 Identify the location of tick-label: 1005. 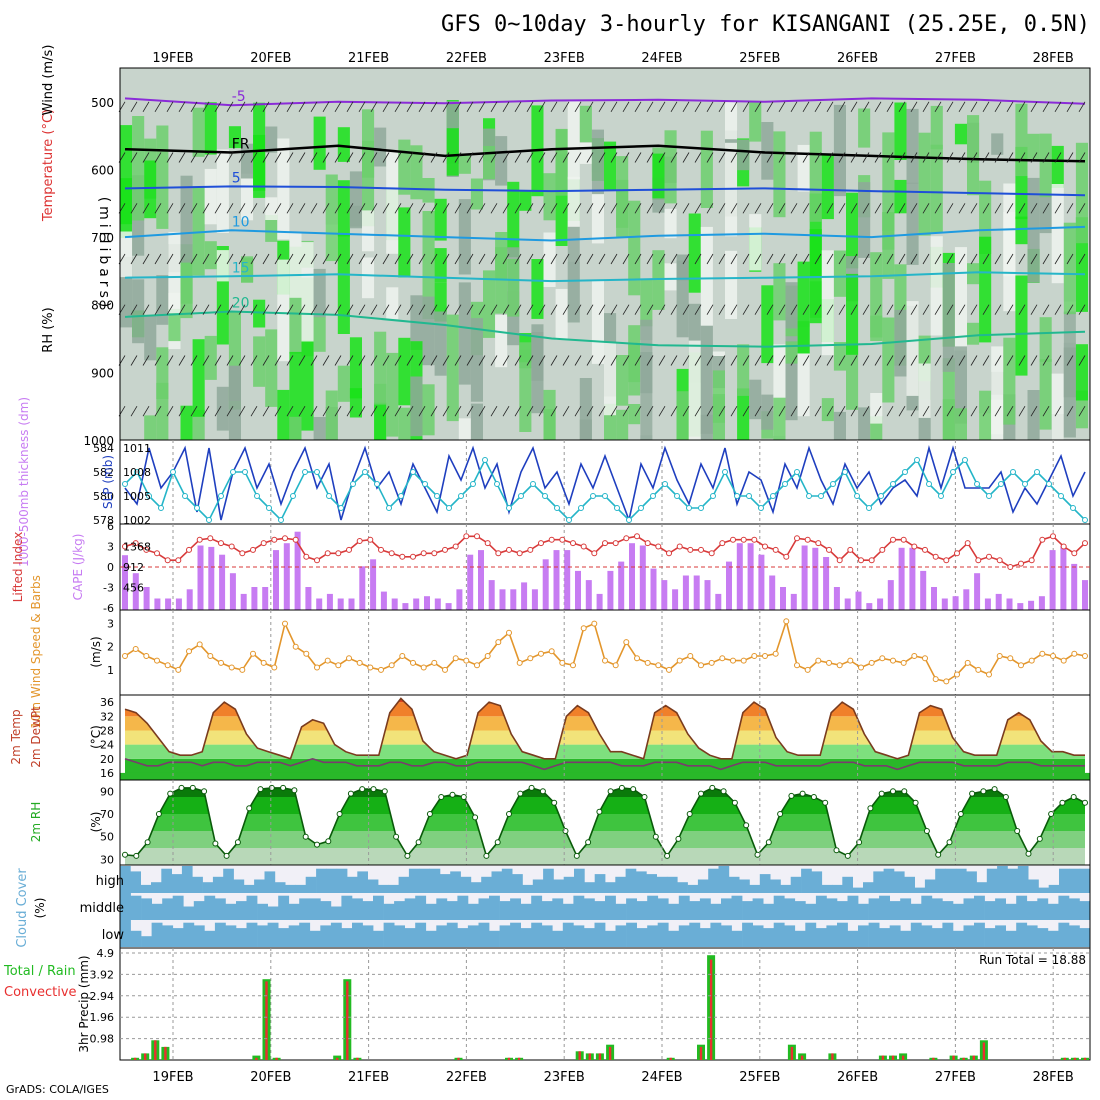
(137, 496).